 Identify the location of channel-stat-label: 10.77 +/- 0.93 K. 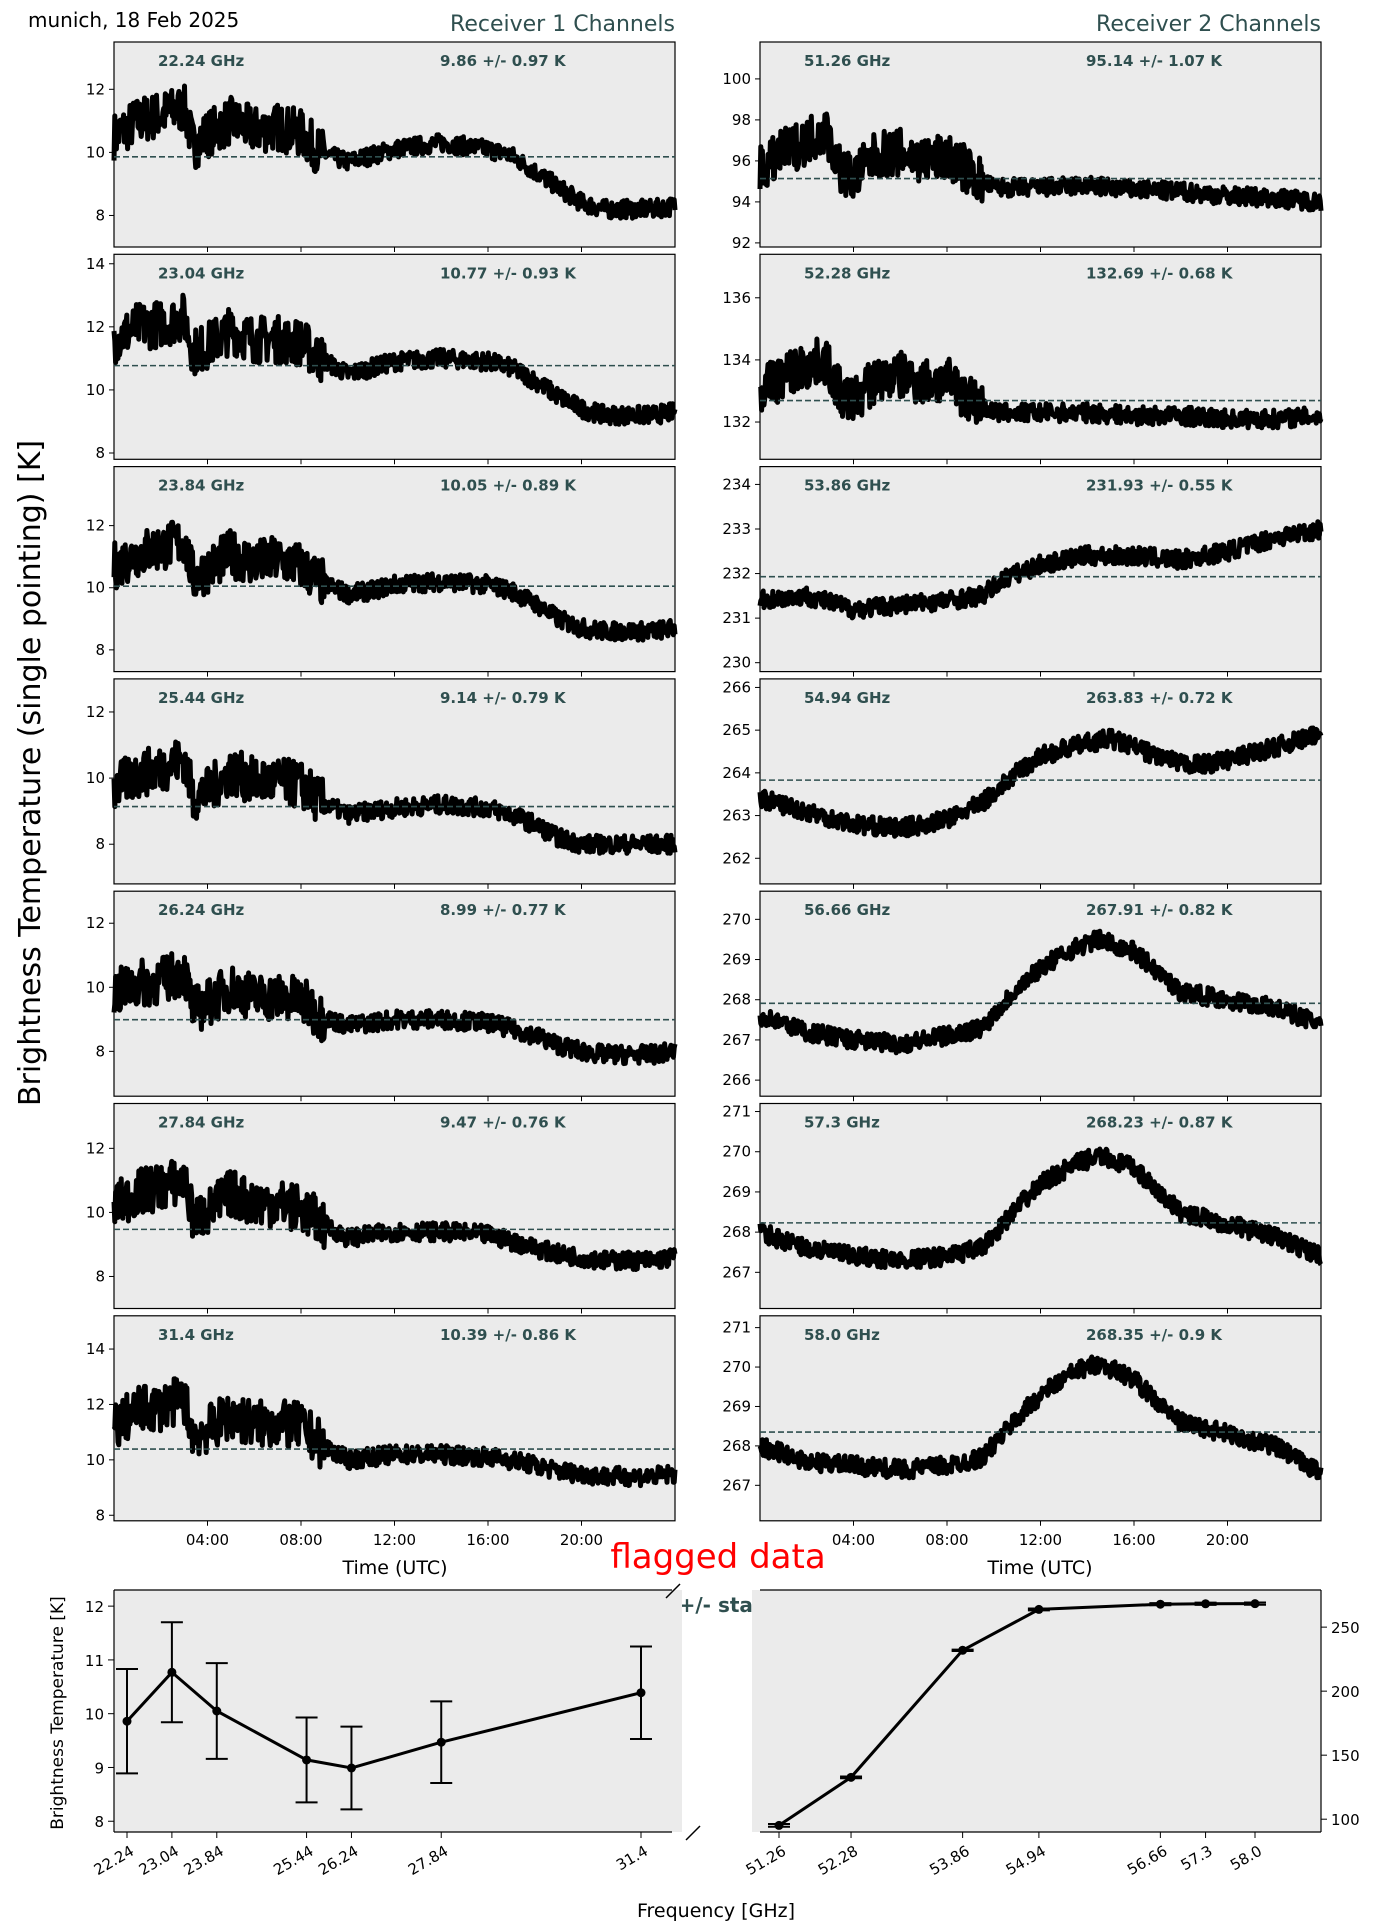
(508, 273).